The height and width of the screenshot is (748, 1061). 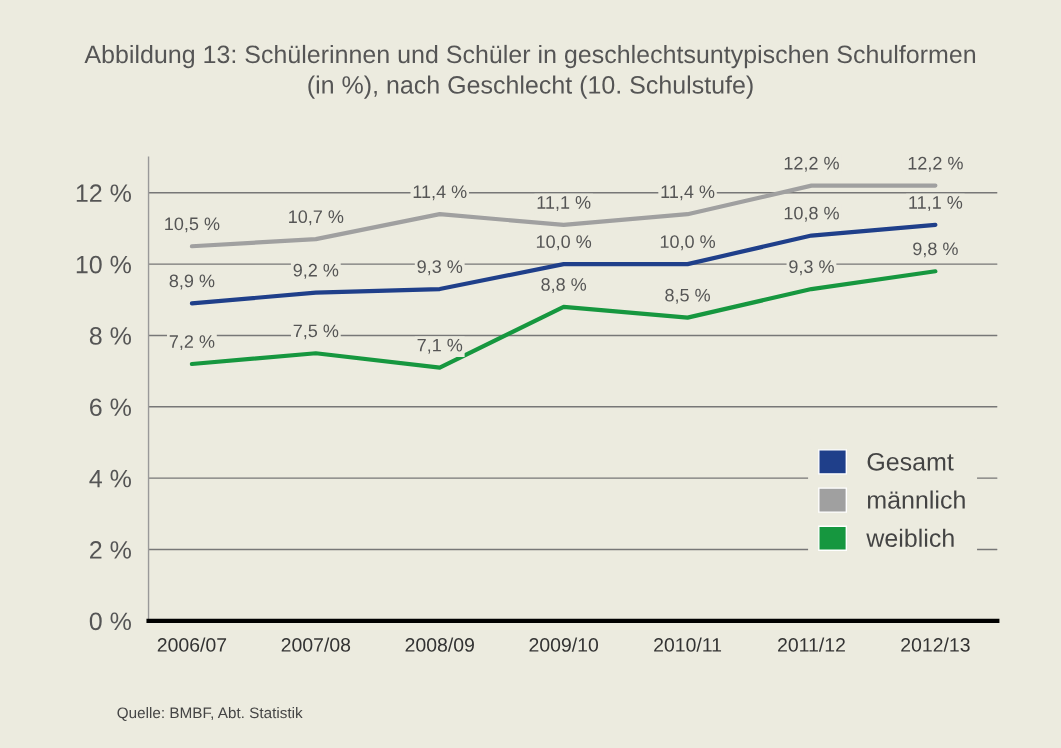 What do you see at coordinates (439, 644) in the screenshot?
I see `x-tick-label: 2008/09` at bounding box center [439, 644].